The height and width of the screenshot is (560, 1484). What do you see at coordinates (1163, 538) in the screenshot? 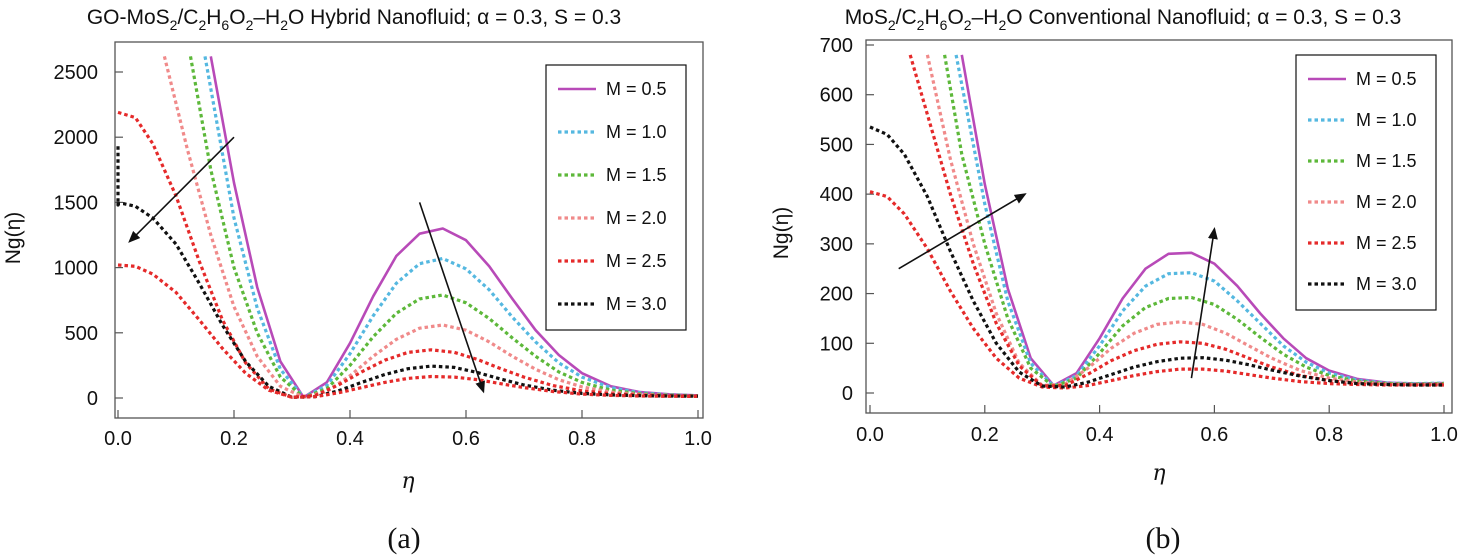
I see `caption-b: (b)` at bounding box center [1163, 538].